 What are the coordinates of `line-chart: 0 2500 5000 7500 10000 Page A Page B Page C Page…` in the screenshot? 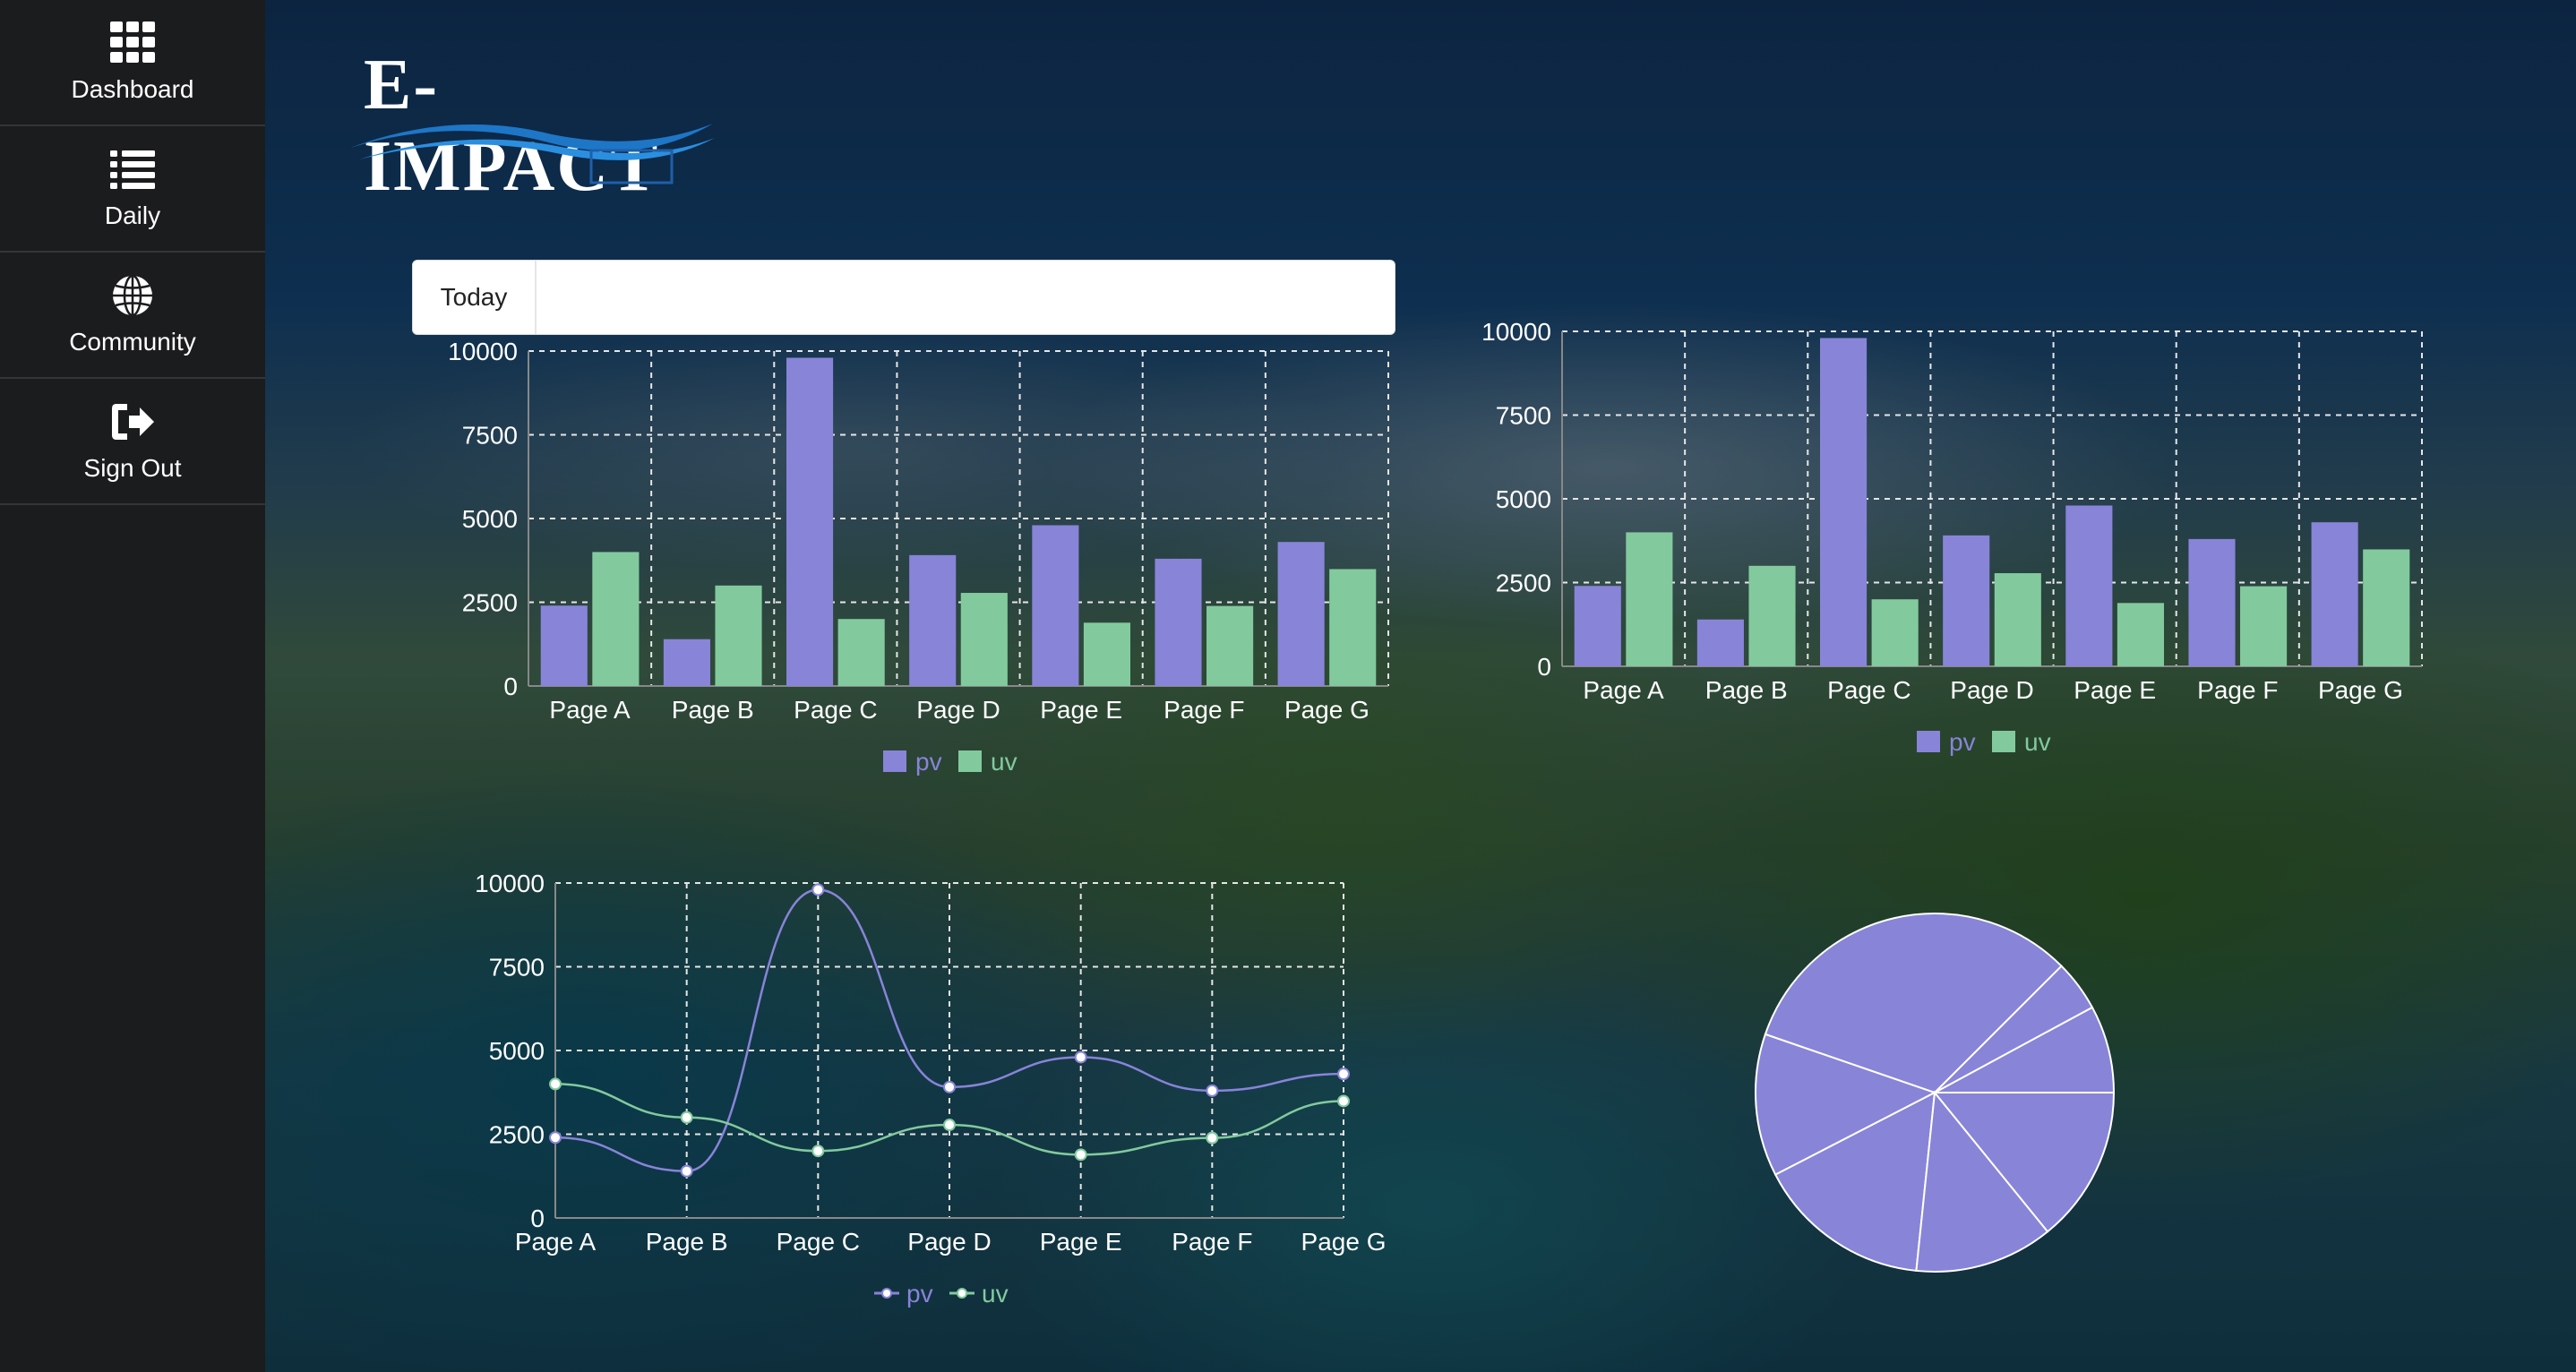 It's located at (931, 1089).